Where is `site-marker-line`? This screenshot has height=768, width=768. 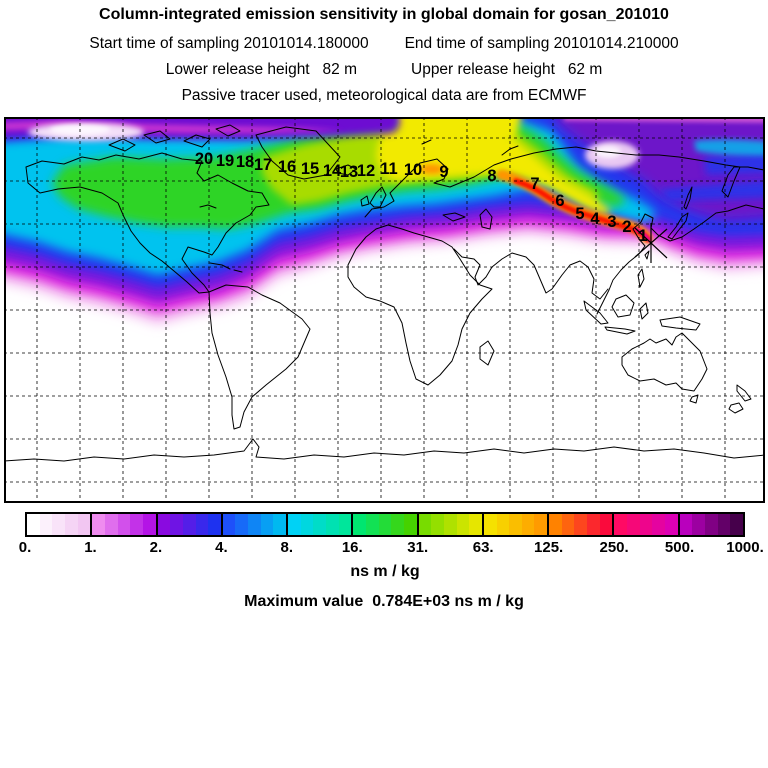 site-marker-line is located at coordinates (651, 243).